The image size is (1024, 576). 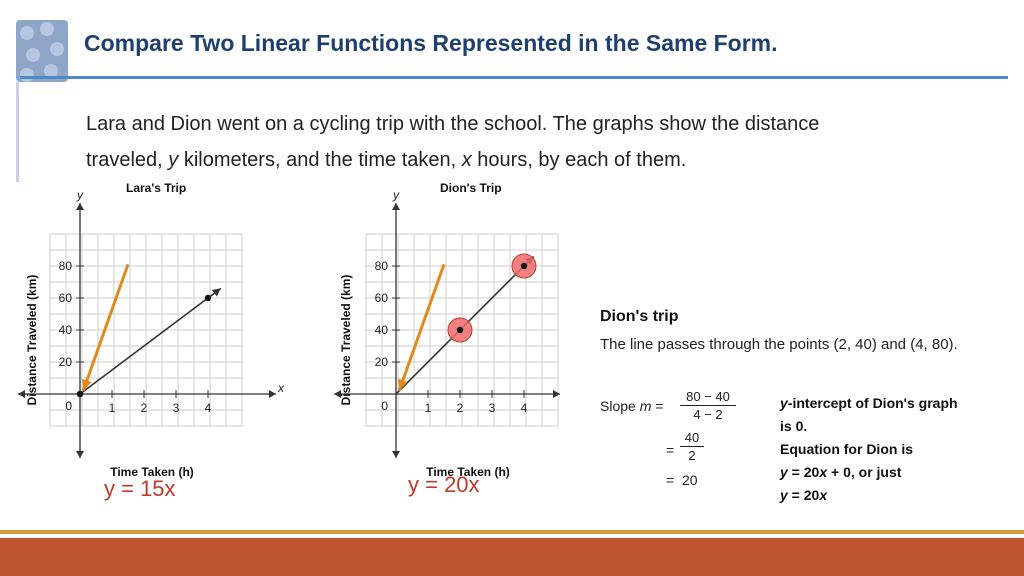 I want to click on series-arrow, so click(x=216, y=292).